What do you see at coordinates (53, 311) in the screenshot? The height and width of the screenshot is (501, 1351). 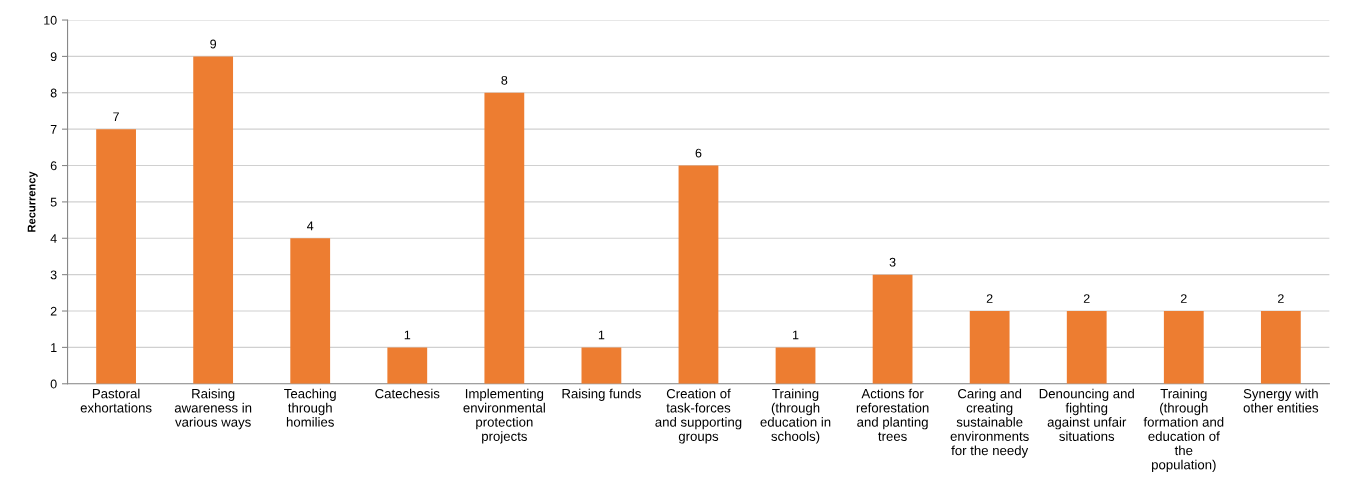 I see `y-tick-label: 2` at bounding box center [53, 311].